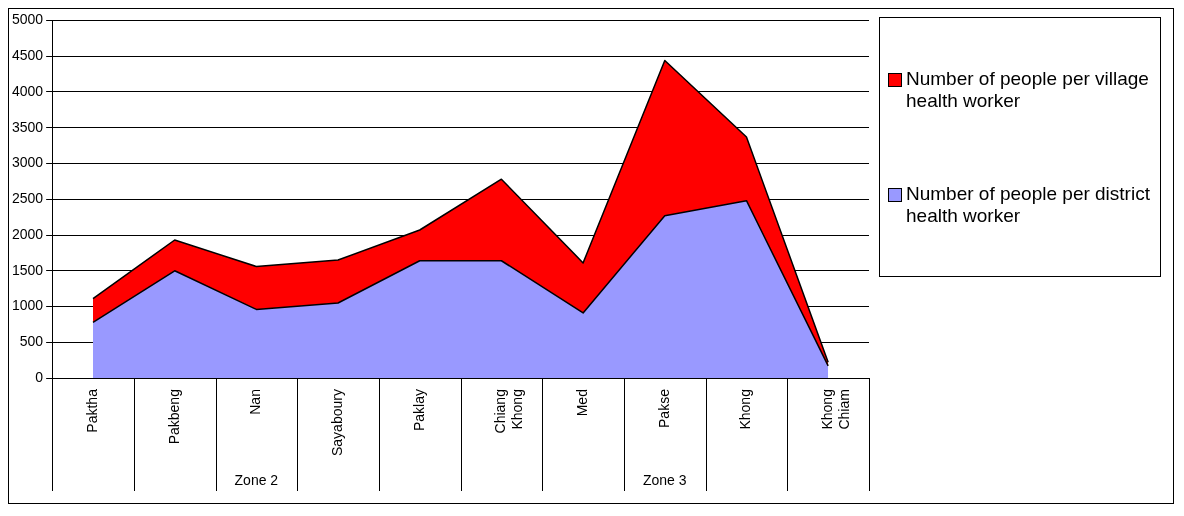 The height and width of the screenshot is (516, 1184). What do you see at coordinates (91, 410) in the screenshot?
I see `x-tick-label: Paktha` at bounding box center [91, 410].